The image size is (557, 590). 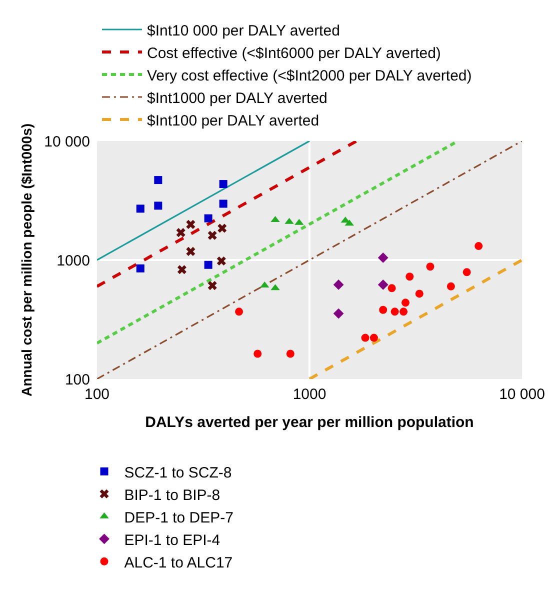 What do you see at coordinates (178, 473) in the screenshot?
I see `legend-label: SCZ-1 to SCZ-8` at bounding box center [178, 473].